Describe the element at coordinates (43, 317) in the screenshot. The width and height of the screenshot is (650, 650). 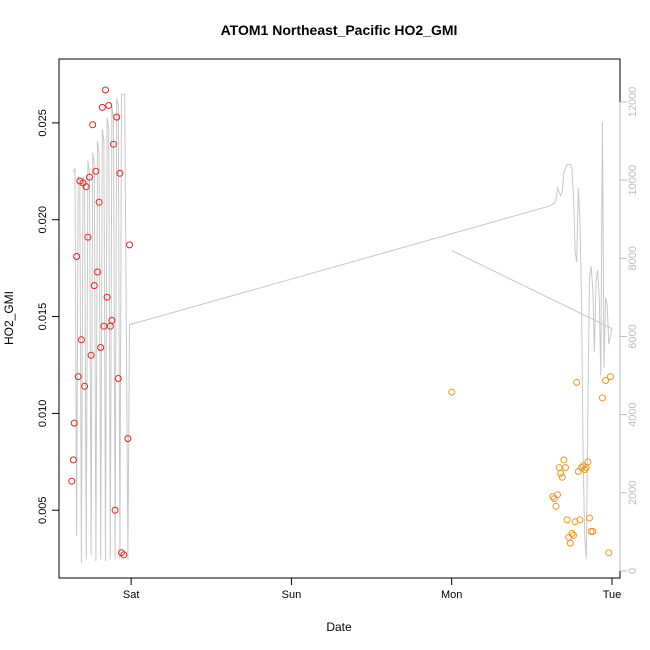
I see `y-tick-label: 0.015` at that location.